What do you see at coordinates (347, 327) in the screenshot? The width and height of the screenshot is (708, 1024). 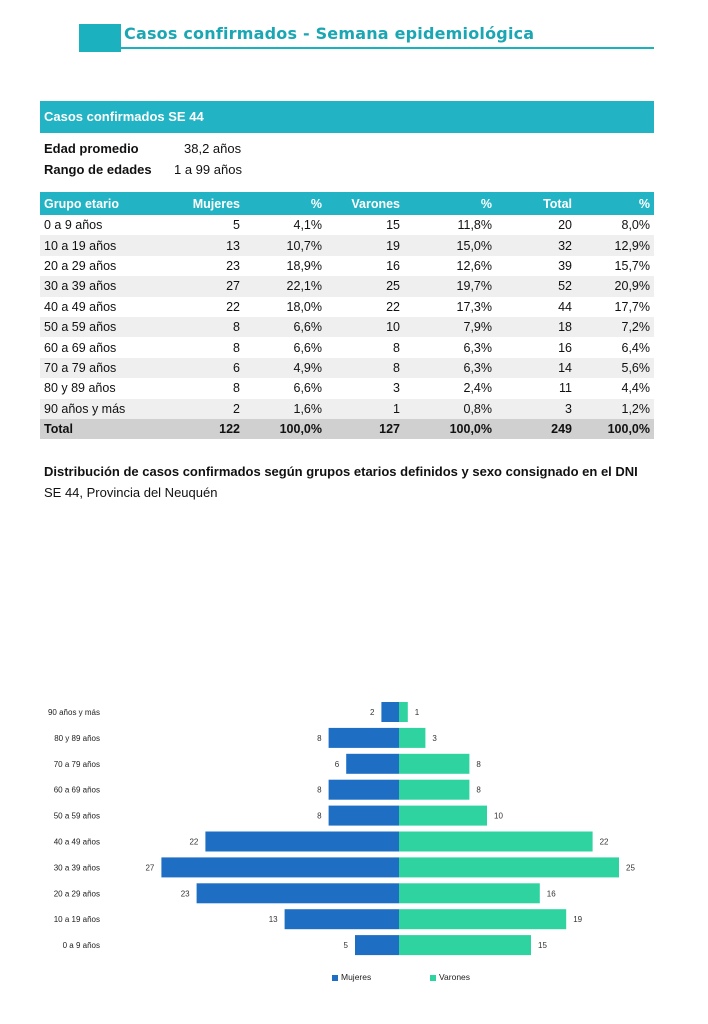 I see `table-row: 50 a 59 años 8 6,6% 10 7,9% 18 7,2%` at bounding box center [347, 327].